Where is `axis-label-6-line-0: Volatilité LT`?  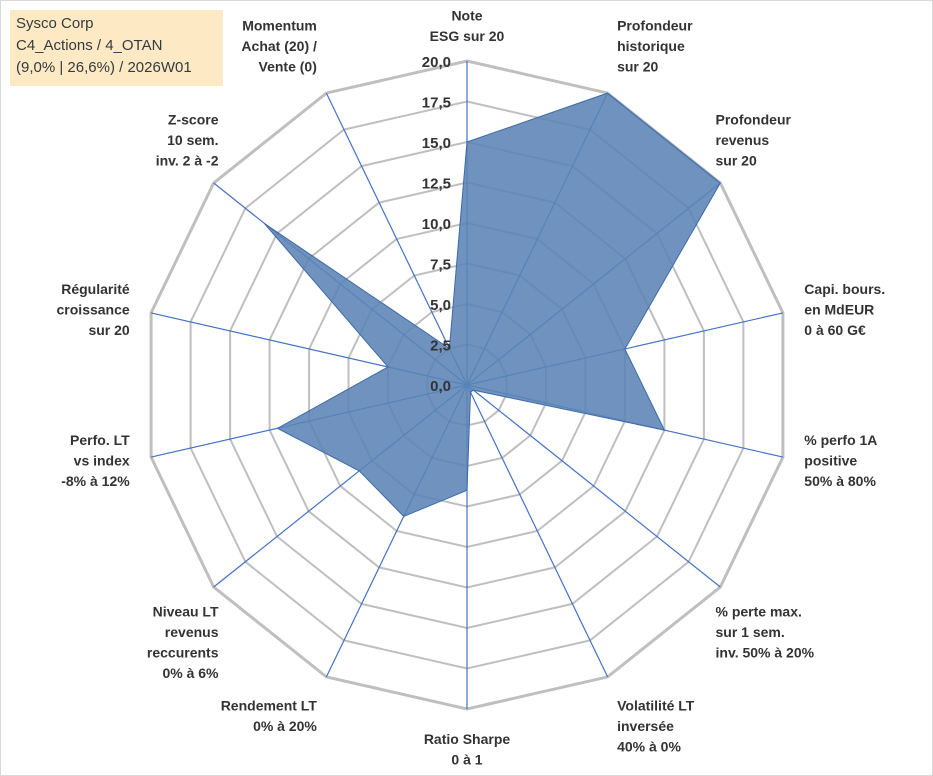
axis-label-6-line-0: Volatilité LT is located at coordinates (656, 705).